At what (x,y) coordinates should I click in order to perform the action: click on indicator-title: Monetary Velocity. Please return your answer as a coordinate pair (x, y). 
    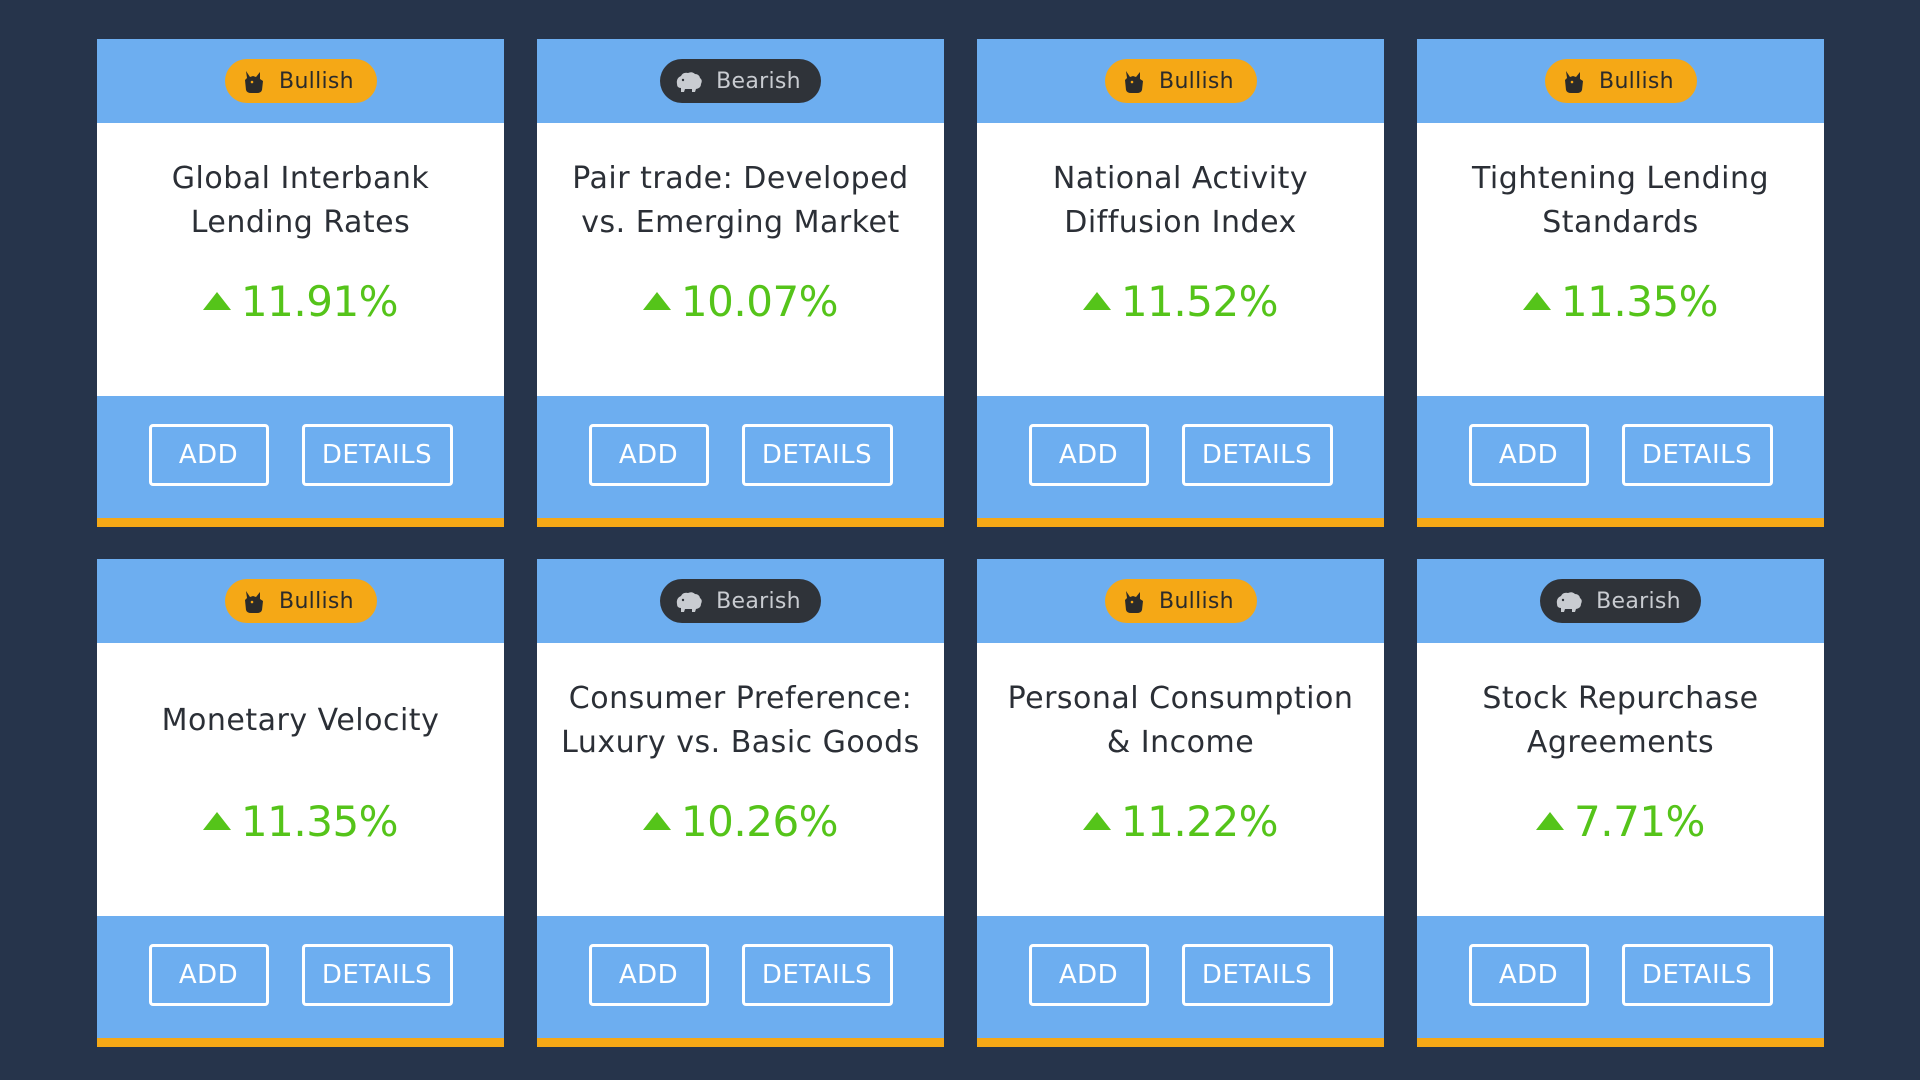
    Looking at the image, I should click on (301, 718).